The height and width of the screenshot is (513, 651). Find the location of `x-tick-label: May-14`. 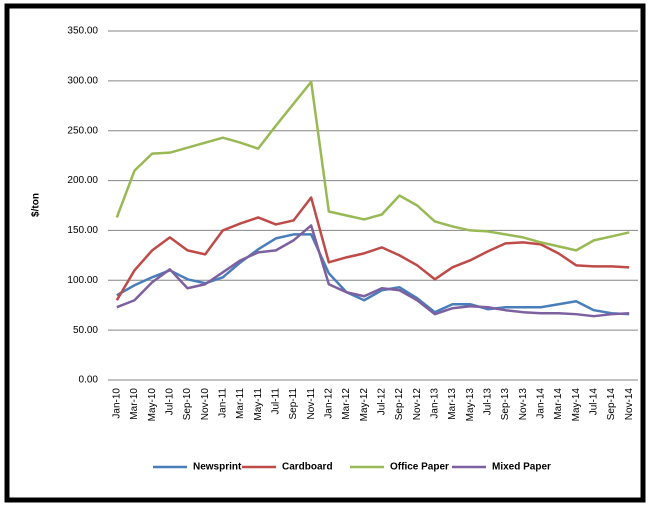

x-tick-label: May-14 is located at coordinates (576, 405).